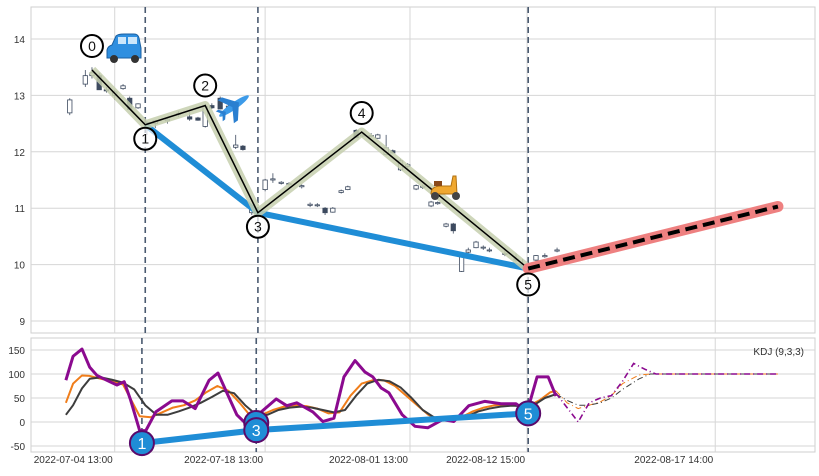 The width and height of the screenshot is (819, 476). I want to click on kdj-y-tick: 50, so click(20, 399).